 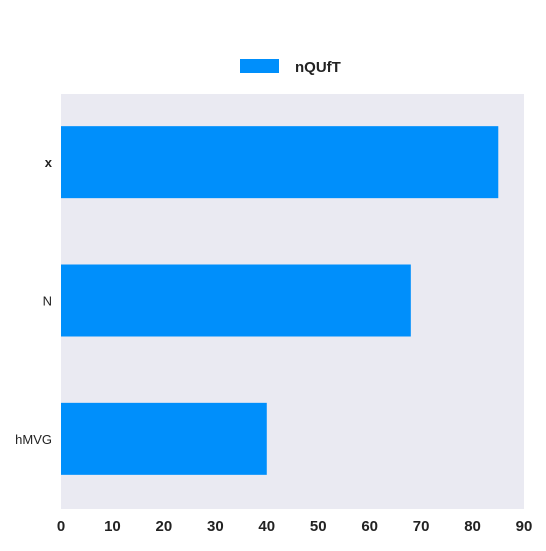 What do you see at coordinates (318, 526) in the screenshot?
I see `x-tick-label-50: 50` at bounding box center [318, 526].